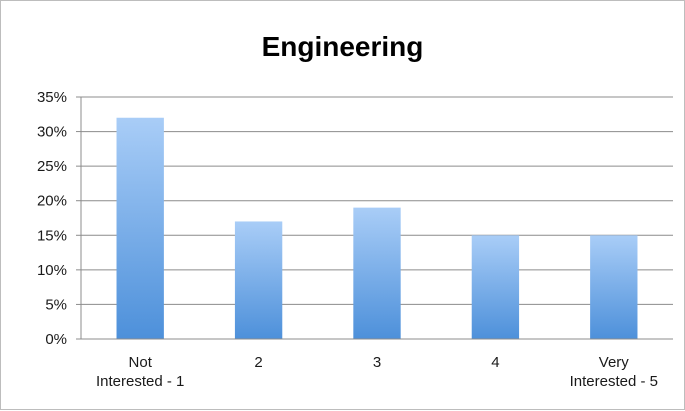 The height and width of the screenshot is (411, 685). Describe the element at coordinates (495, 362) in the screenshot. I see `x-tick-label: 4` at that location.